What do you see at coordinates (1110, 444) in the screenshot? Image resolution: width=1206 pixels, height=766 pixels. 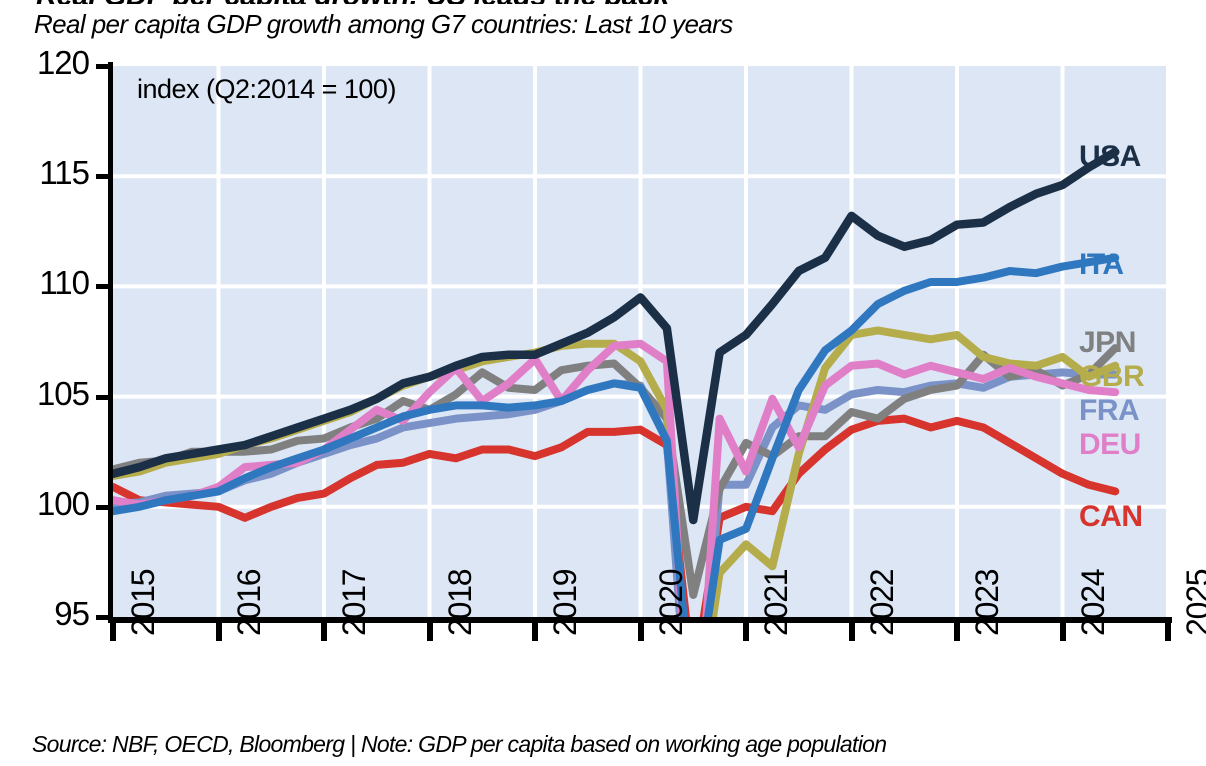 I see `series-label-deu: DEU` at bounding box center [1110, 444].